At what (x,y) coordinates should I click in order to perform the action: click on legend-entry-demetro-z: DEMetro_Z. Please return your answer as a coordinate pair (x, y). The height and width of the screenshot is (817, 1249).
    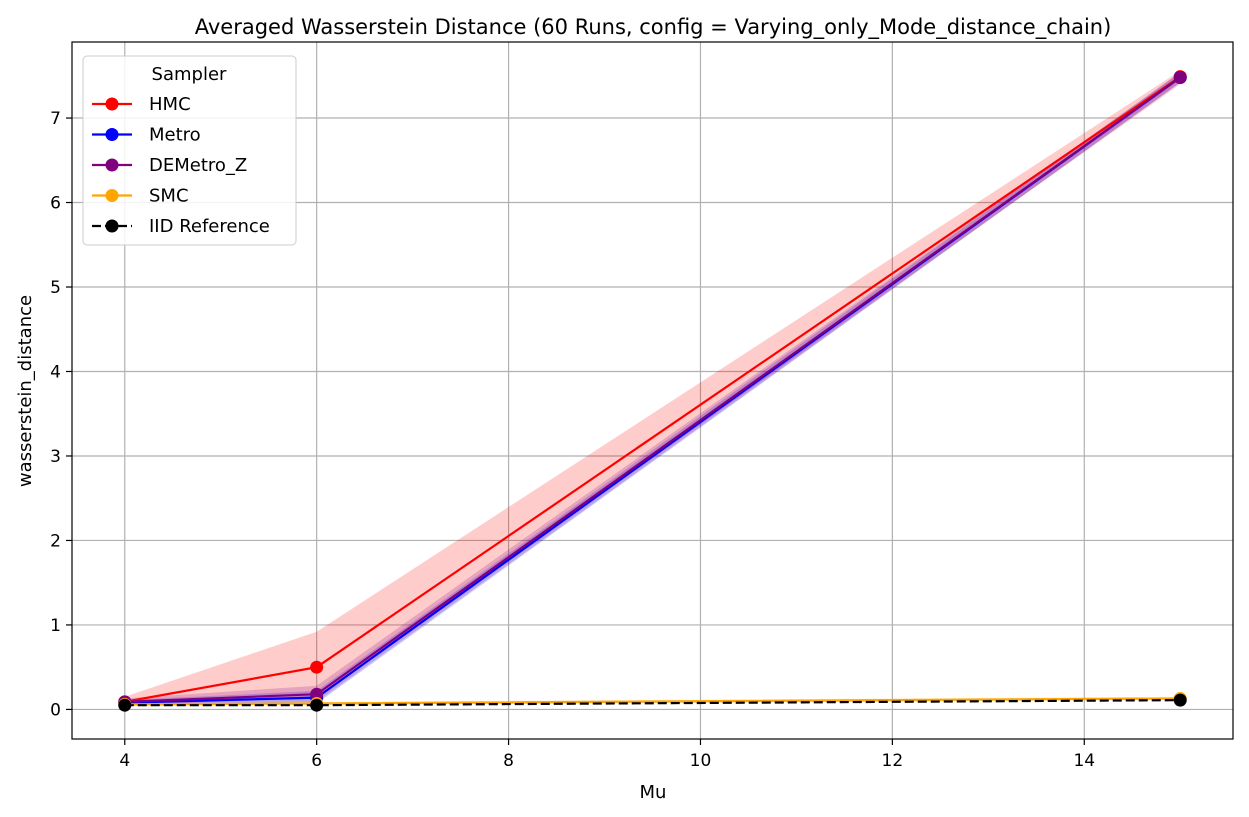
    Looking at the image, I should click on (169, 165).